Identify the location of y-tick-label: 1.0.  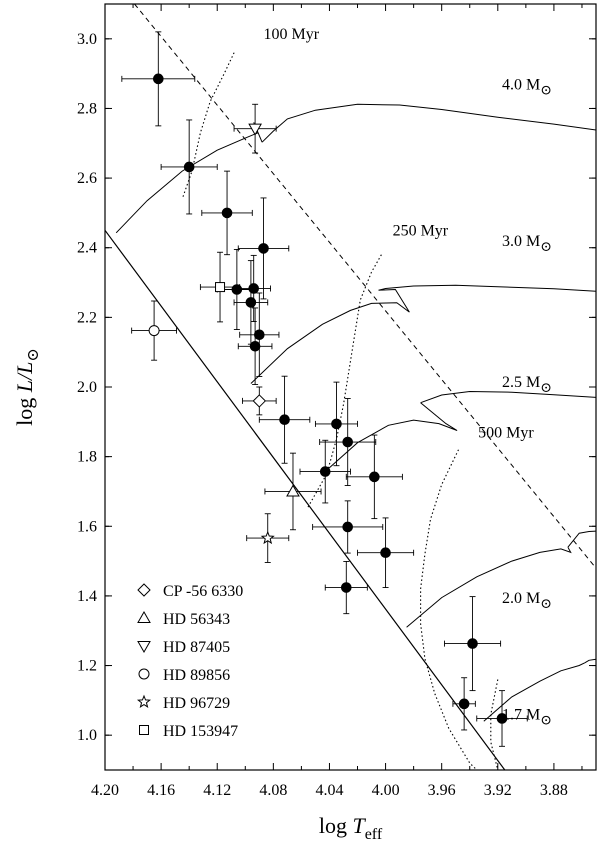
(87, 735).